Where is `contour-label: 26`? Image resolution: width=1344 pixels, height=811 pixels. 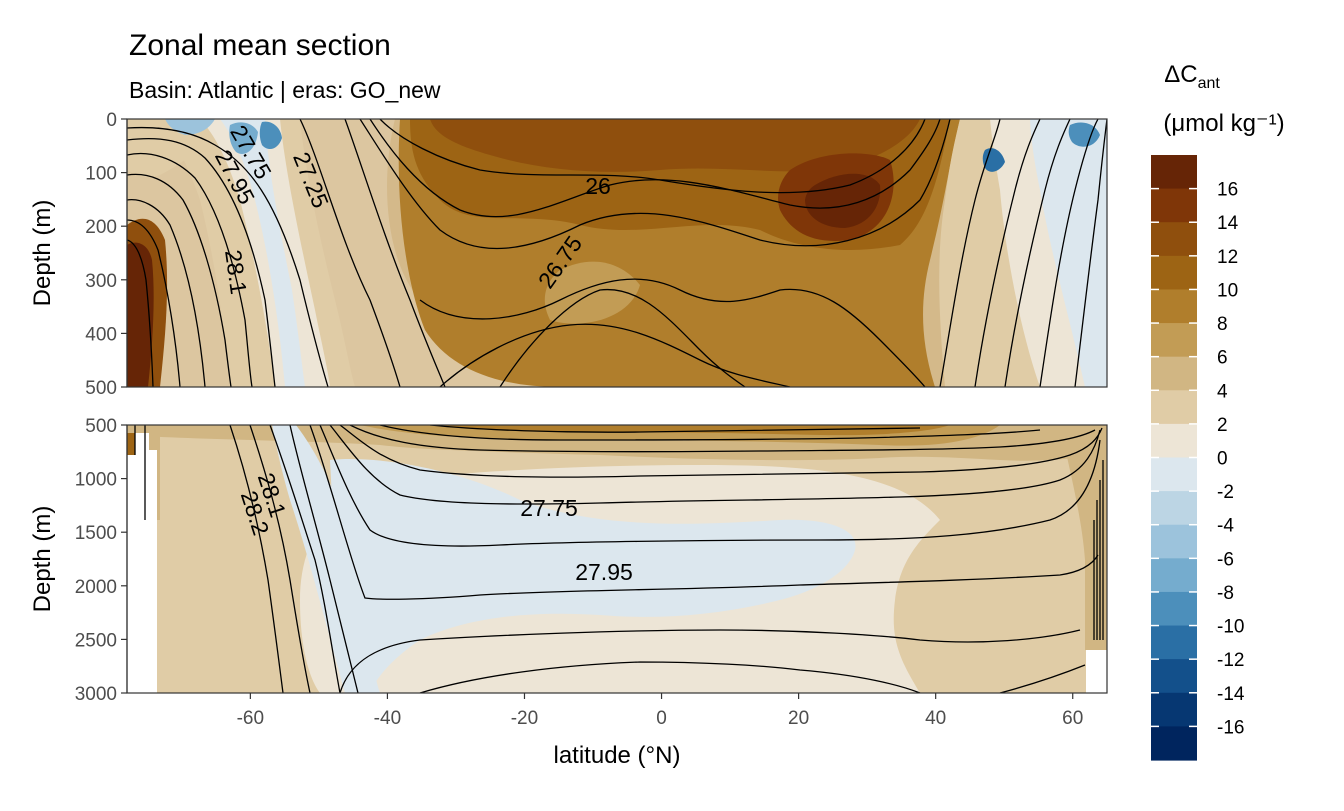 contour-label: 26 is located at coordinates (598, 186).